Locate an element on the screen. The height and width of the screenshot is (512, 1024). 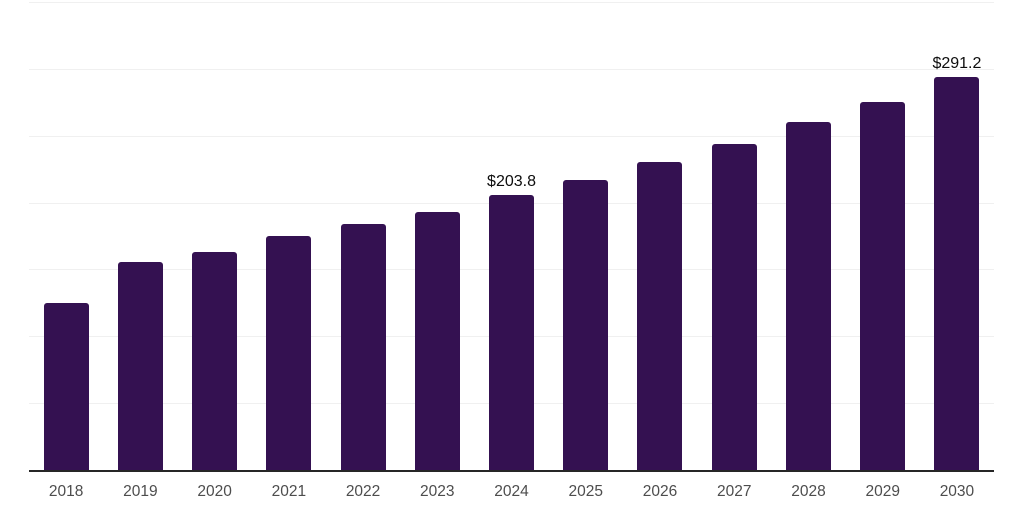
bar-2021 is located at coordinates (289, 353).